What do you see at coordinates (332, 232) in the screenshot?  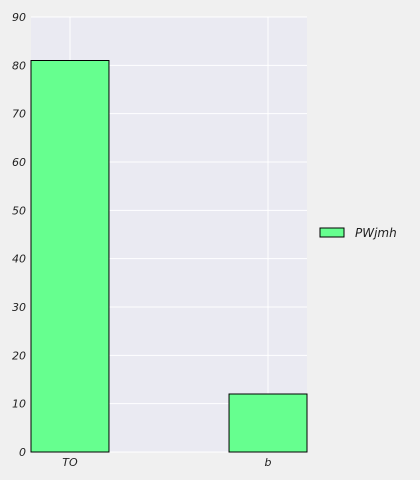 I see `legend-swatch` at bounding box center [332, 232].